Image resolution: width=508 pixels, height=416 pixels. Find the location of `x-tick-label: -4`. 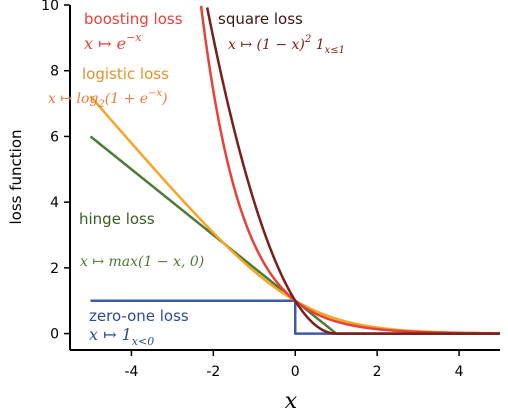

x-tick-label: -4 is located at coordinates (131, 372).